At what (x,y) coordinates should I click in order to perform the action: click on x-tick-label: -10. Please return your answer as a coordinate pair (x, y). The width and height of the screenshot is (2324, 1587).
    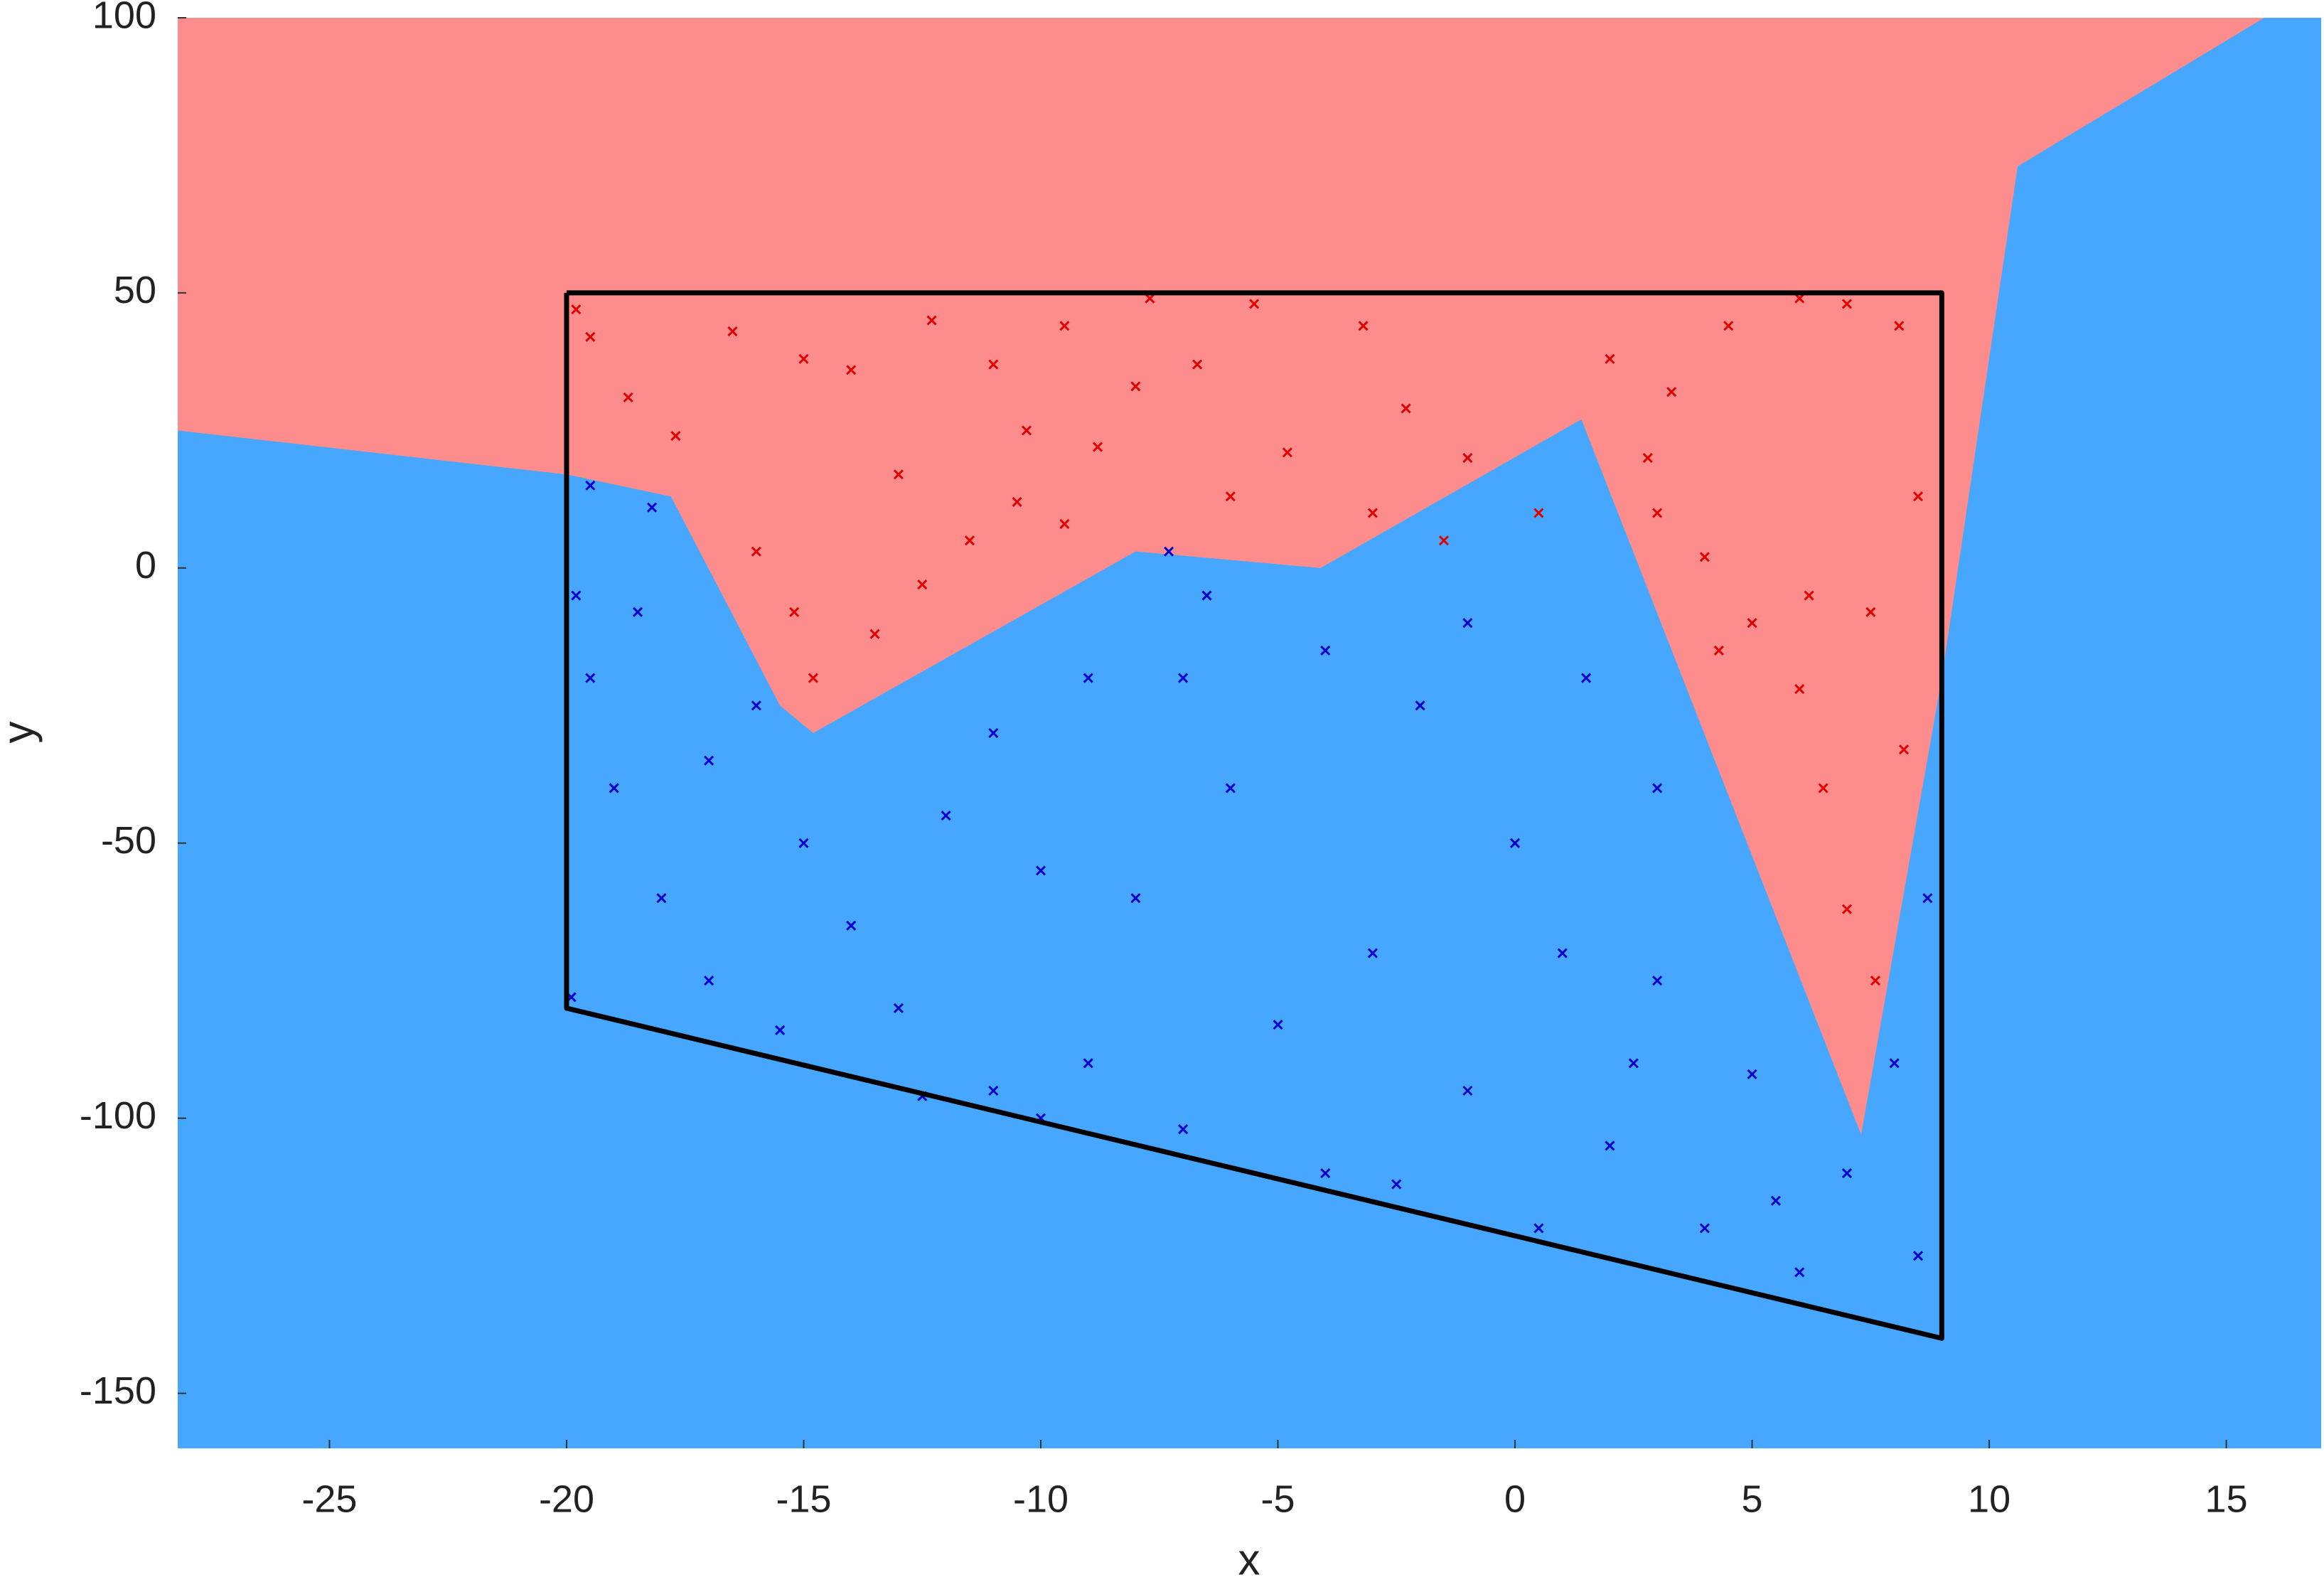
    Looking at the image, I should click on (1041, 1499).